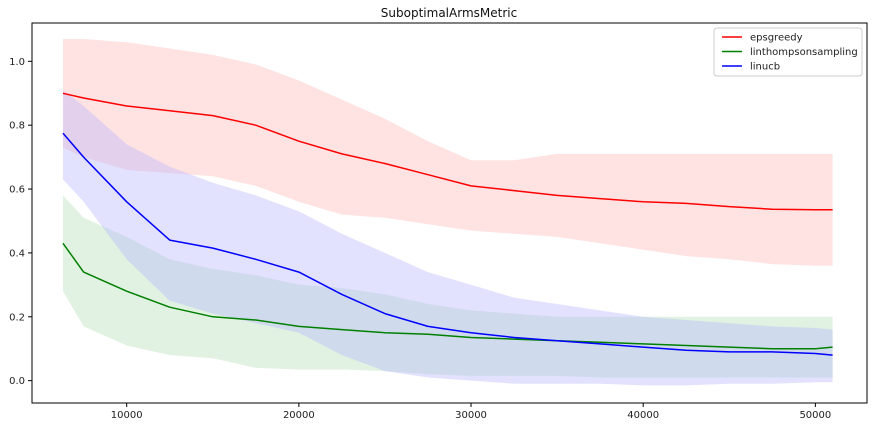  Describe the element at coordinates (804, 52) in the screenshot. I see `legend-label-linthompsonsampling: linthompsonsampling` at that location.